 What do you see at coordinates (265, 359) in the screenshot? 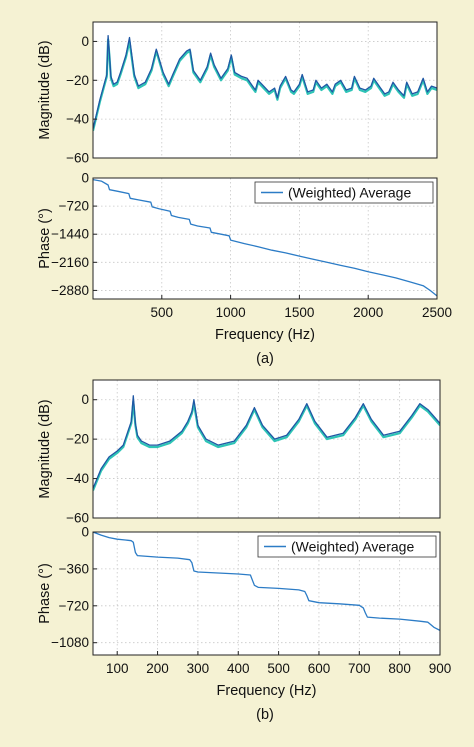
I see `caption-a: (a)` at bounding box center [265, 359].